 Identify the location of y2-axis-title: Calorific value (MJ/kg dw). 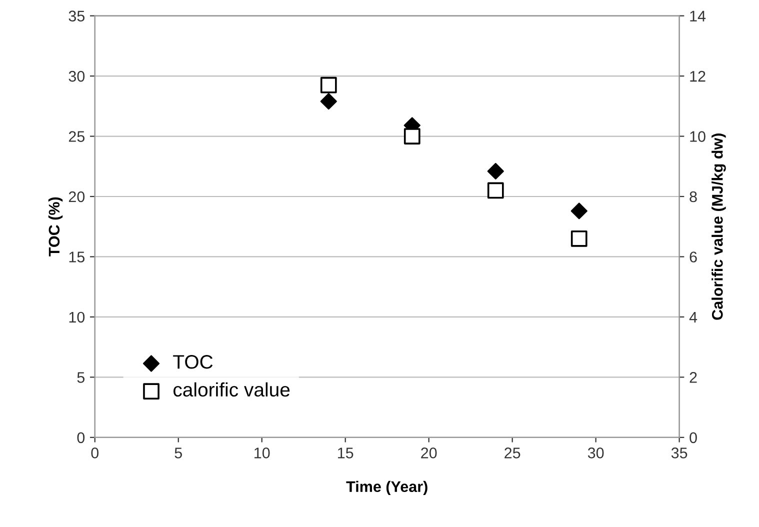
(719, 227).